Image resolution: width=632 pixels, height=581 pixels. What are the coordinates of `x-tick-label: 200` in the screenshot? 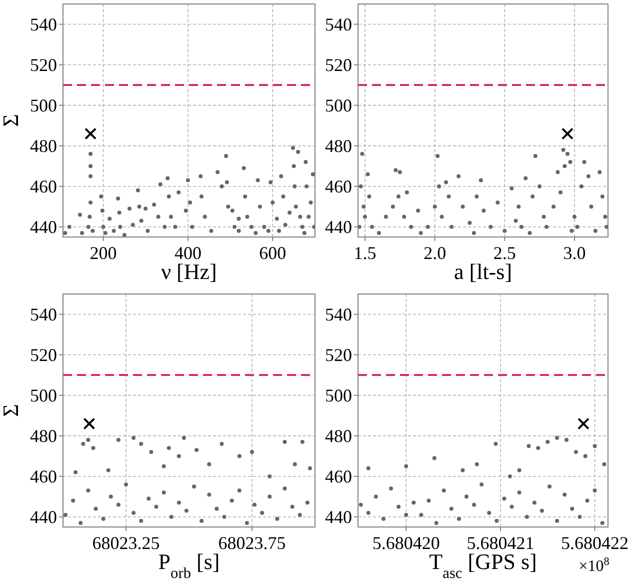 It's located at (103, 253).